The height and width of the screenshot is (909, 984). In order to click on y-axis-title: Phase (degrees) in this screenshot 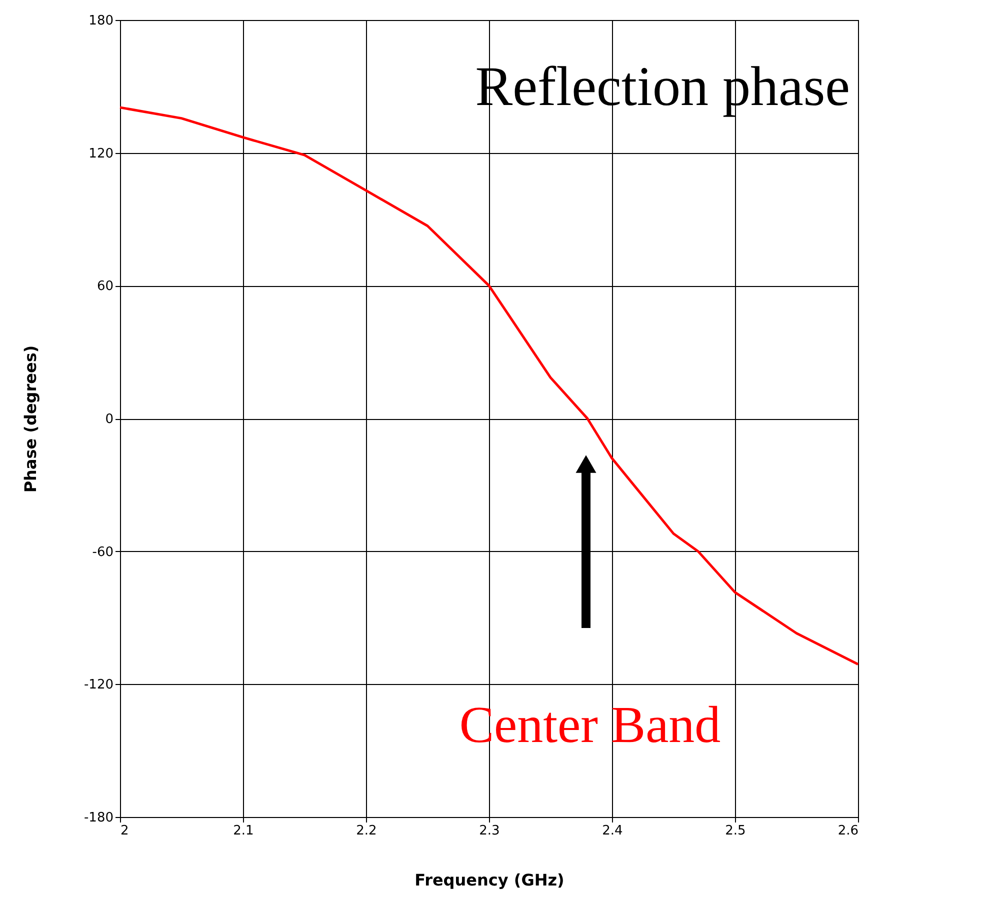, I will do `click(30, 419)`.